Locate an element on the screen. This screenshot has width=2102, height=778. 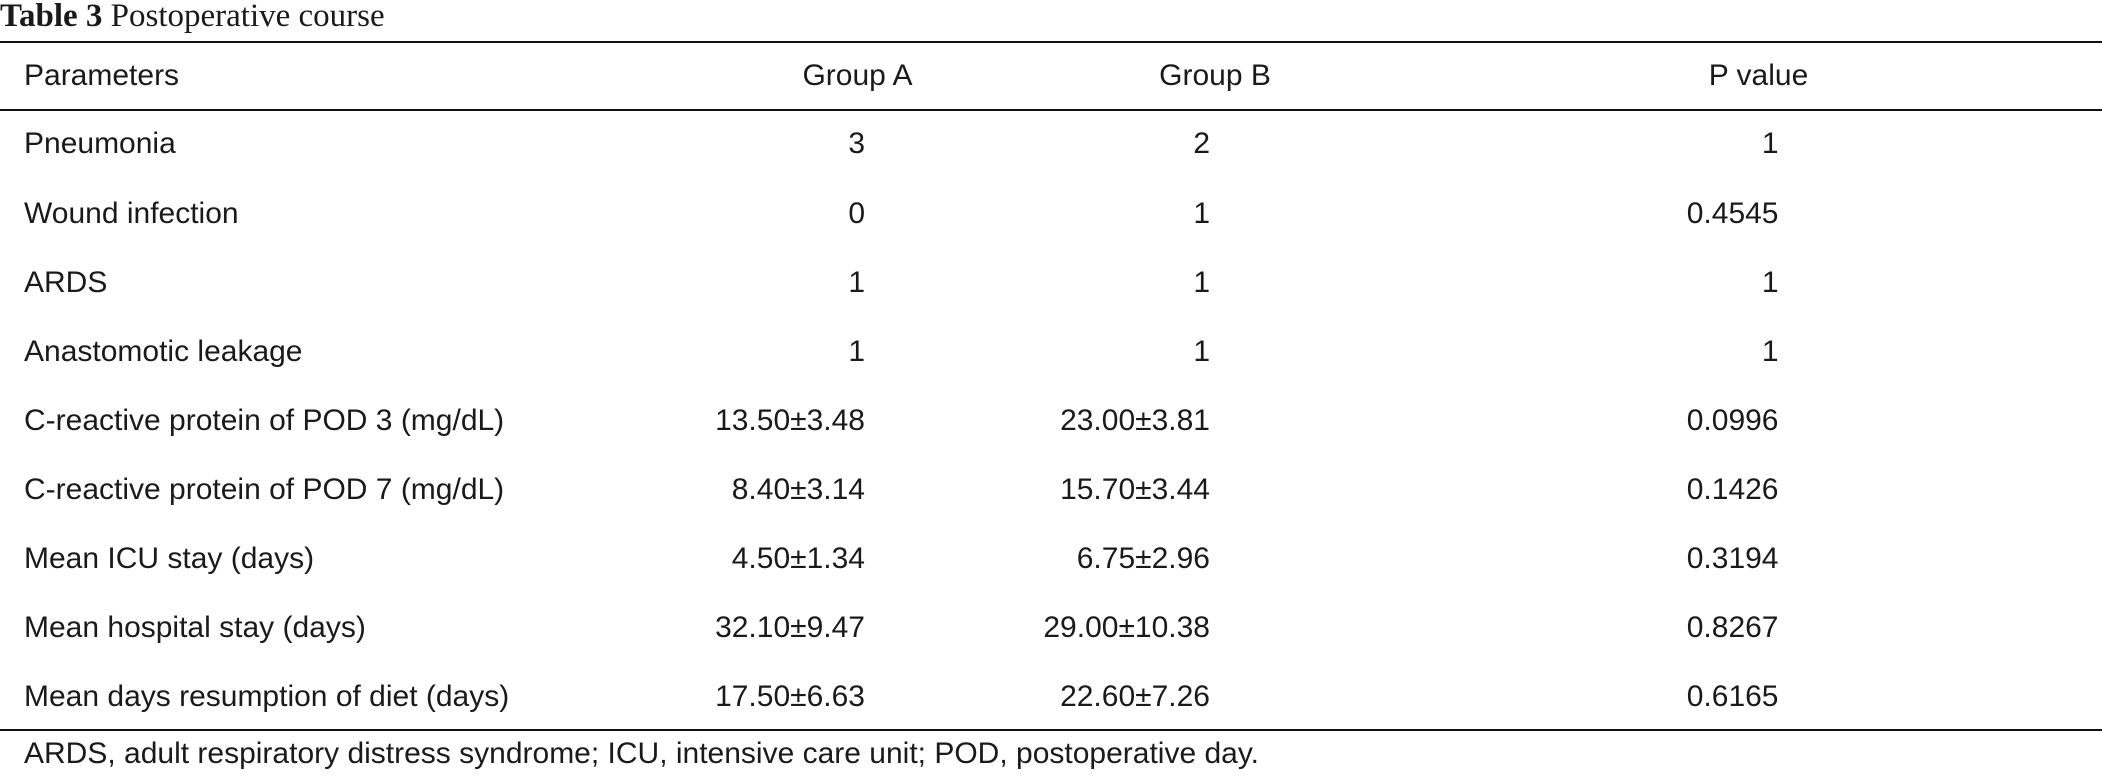
cell-group-a-value: 3 is located at coordinates (856, 143).